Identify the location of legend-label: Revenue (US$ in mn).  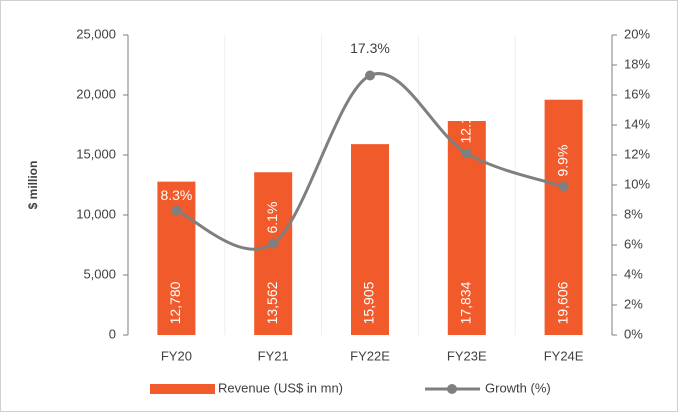
(280, 387).